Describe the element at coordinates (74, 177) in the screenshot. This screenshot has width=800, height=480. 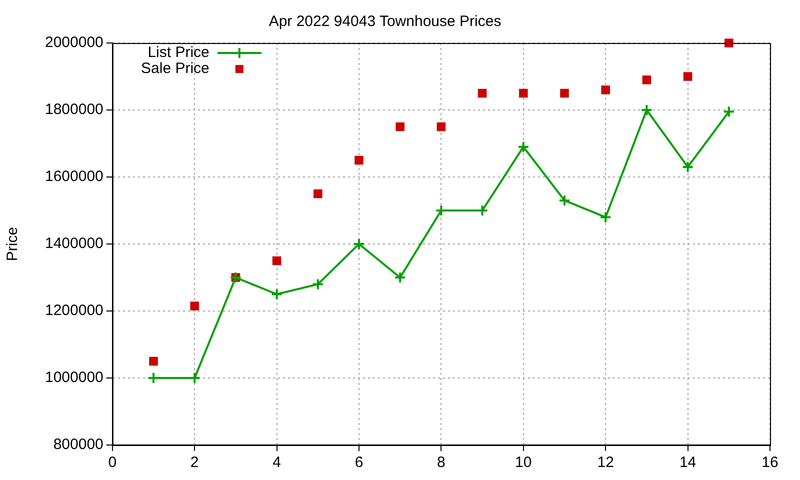
I see `y-tick-label: 1600000` at that location.